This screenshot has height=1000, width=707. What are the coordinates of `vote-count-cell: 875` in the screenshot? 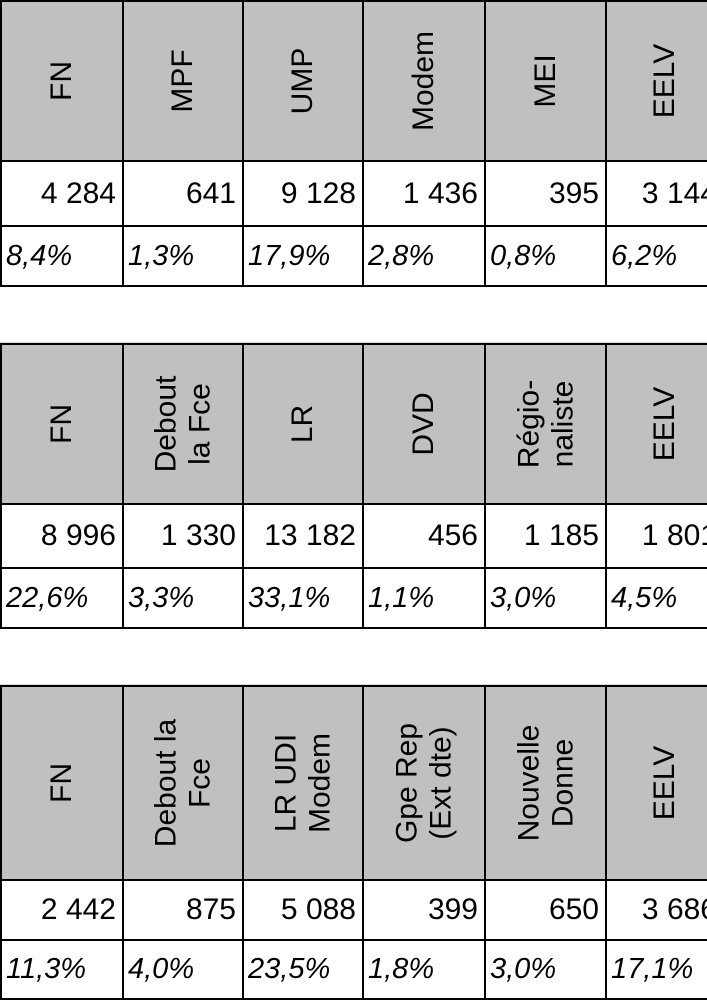 It's located at (183, 910).